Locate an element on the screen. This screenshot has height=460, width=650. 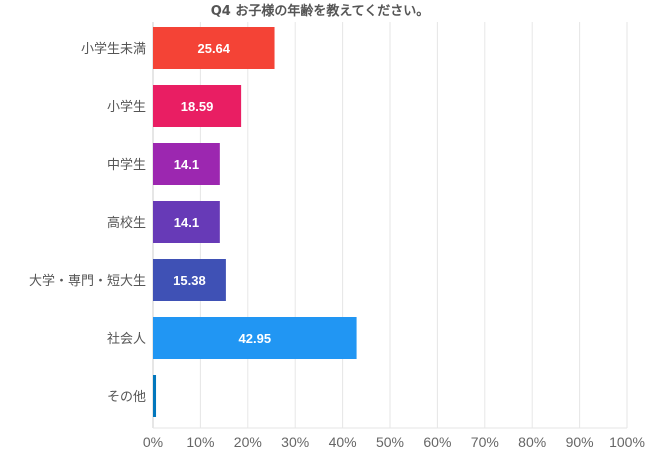
category-label: 小学生 is located at coordinates (126, 107).